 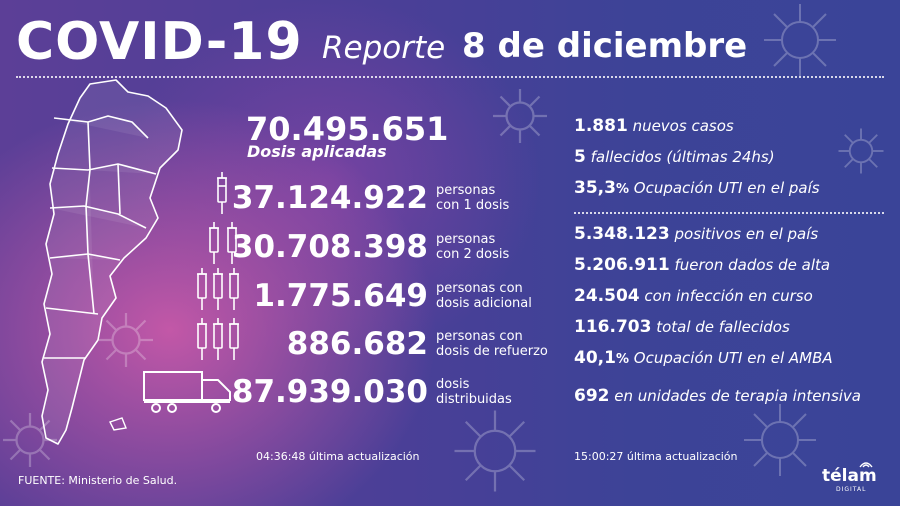 I want to click on stat-icu-amba: 40,1% Ocupación UTI en el AMBA, so click(x=703, y=358).